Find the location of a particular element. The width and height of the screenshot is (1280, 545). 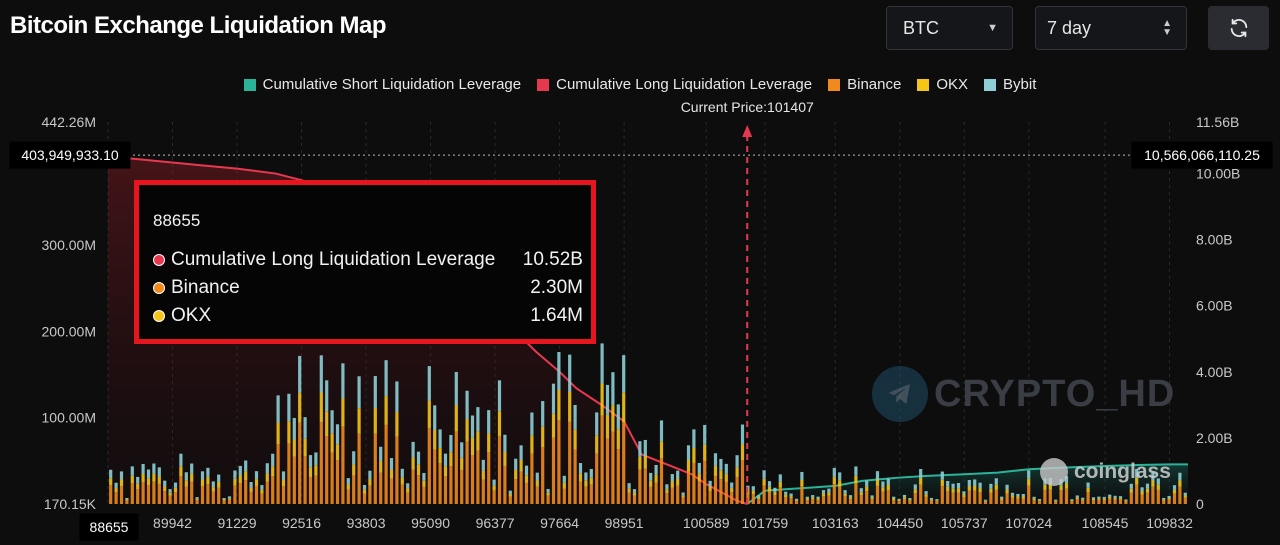

range-select: 7 day ▲ ▼ is located at coordinates (1111, 28).